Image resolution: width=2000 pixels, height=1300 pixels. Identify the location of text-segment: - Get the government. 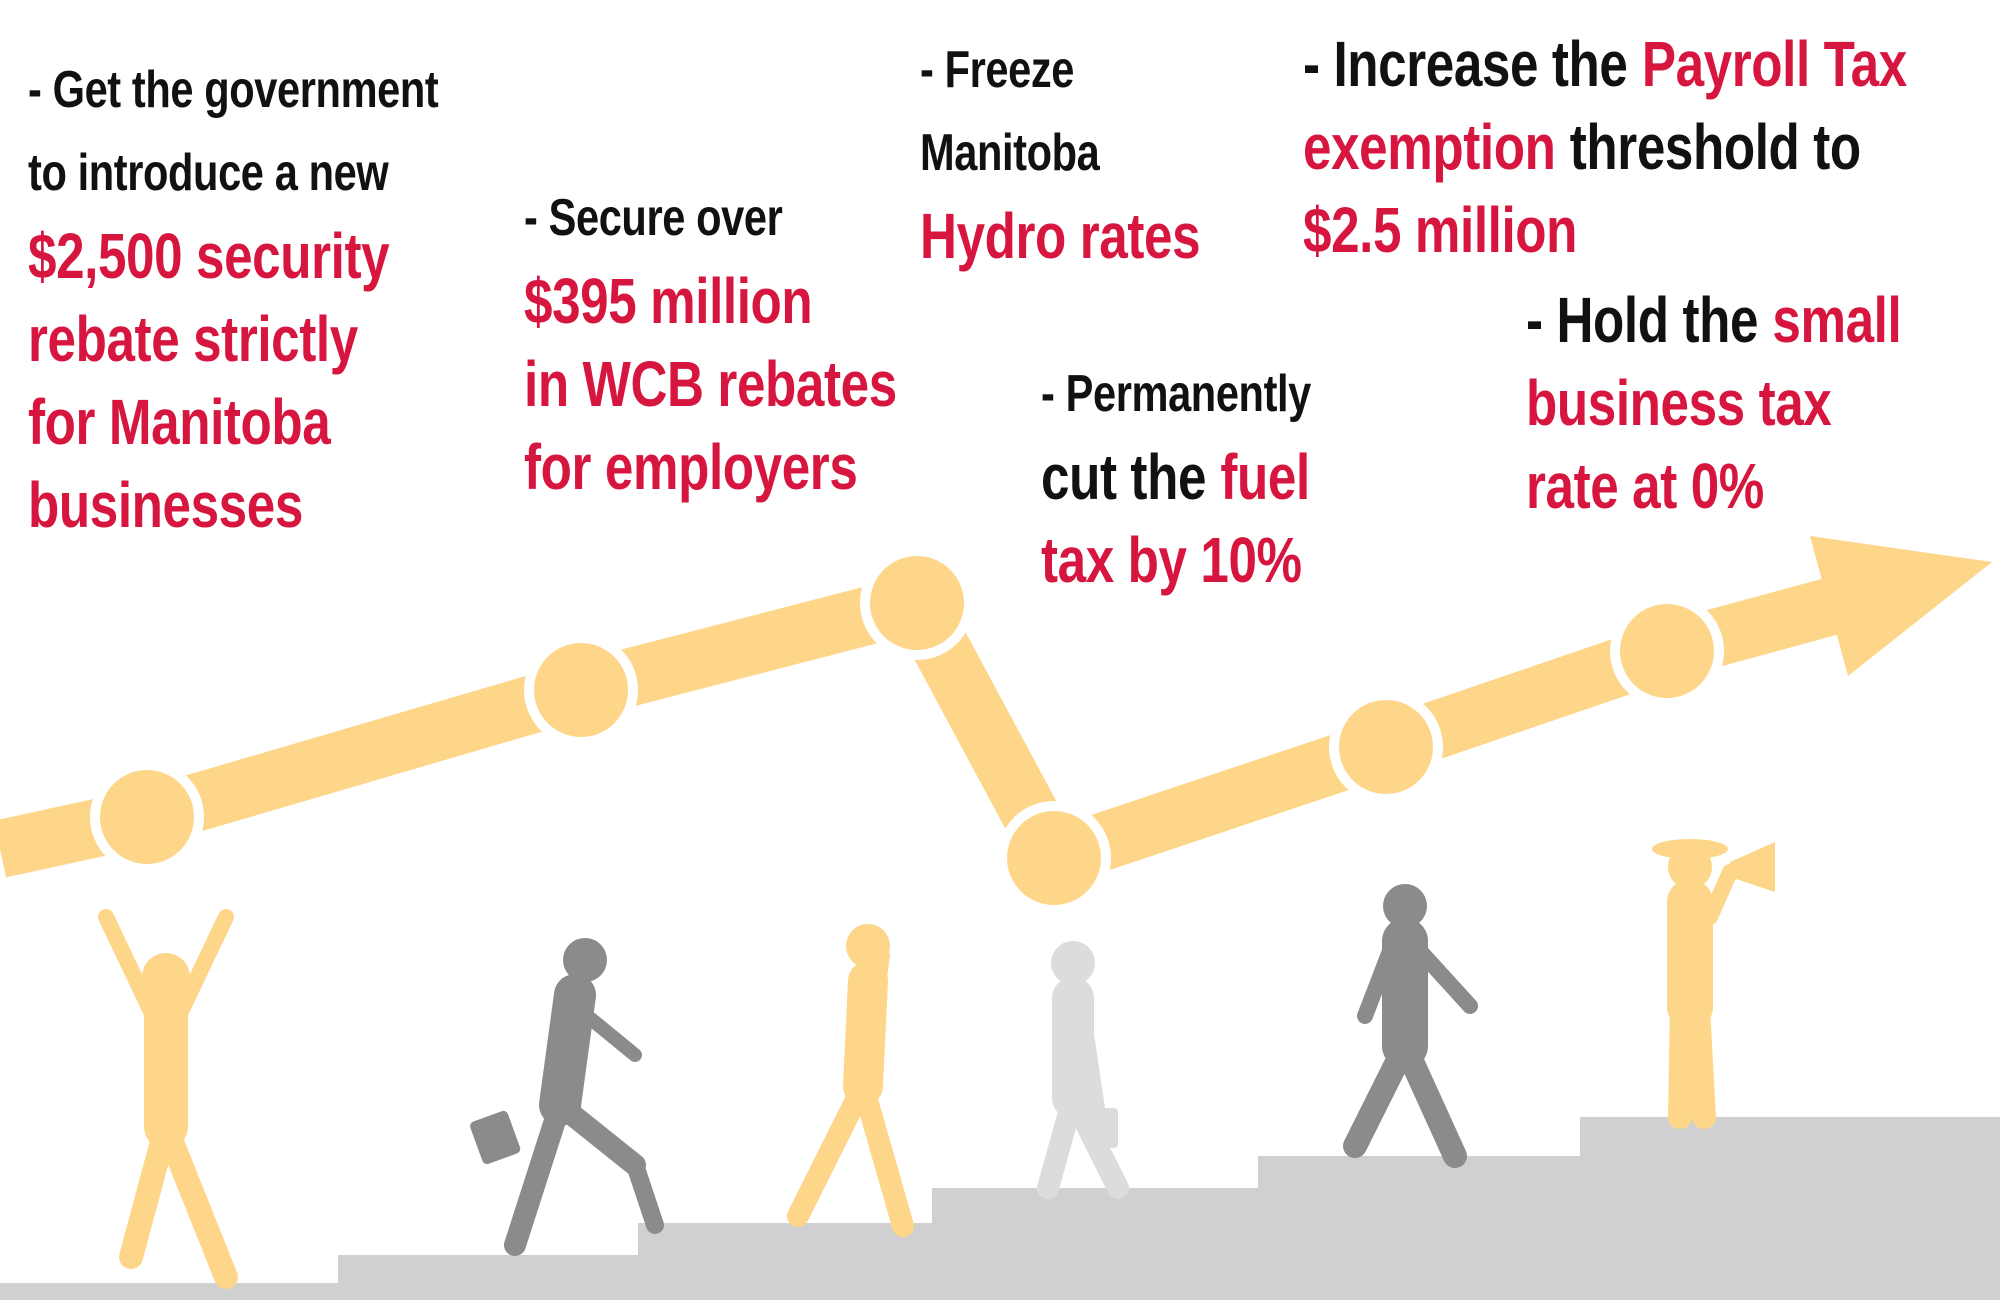
(233, 89).